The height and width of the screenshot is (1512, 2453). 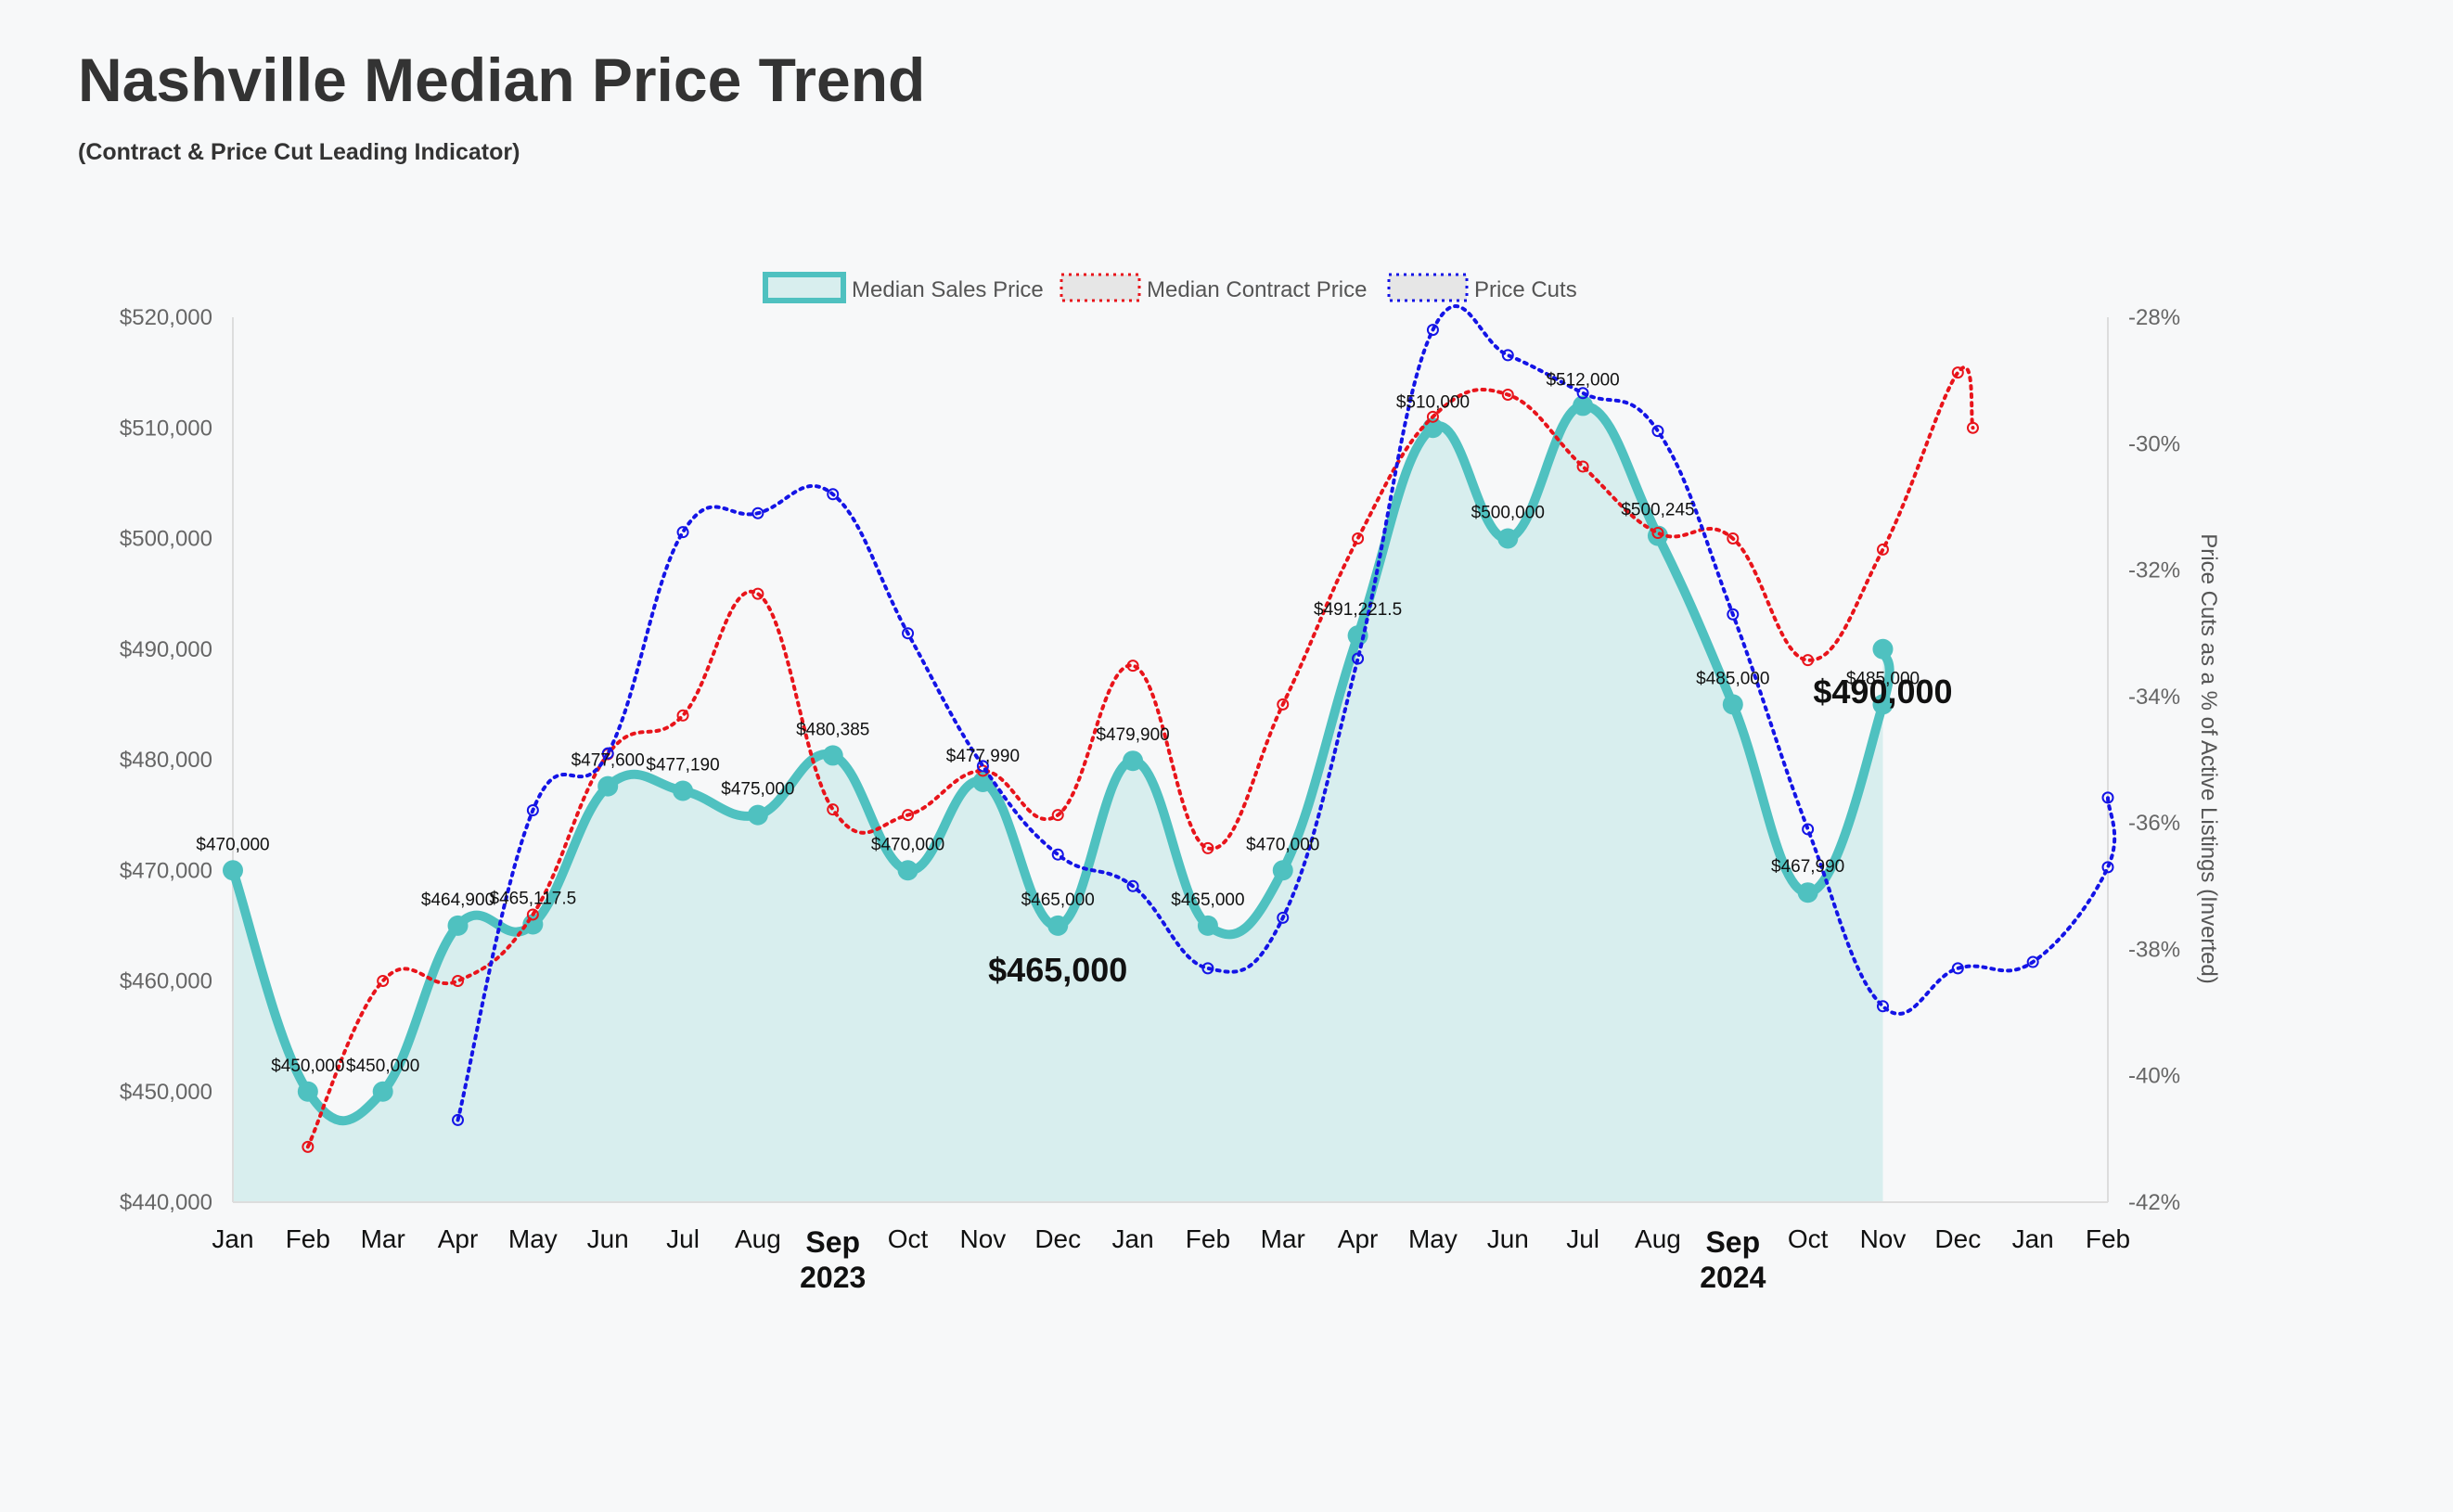 I want to click on legend-label-sales: Median Sales Price, so click(x=948, y=289).